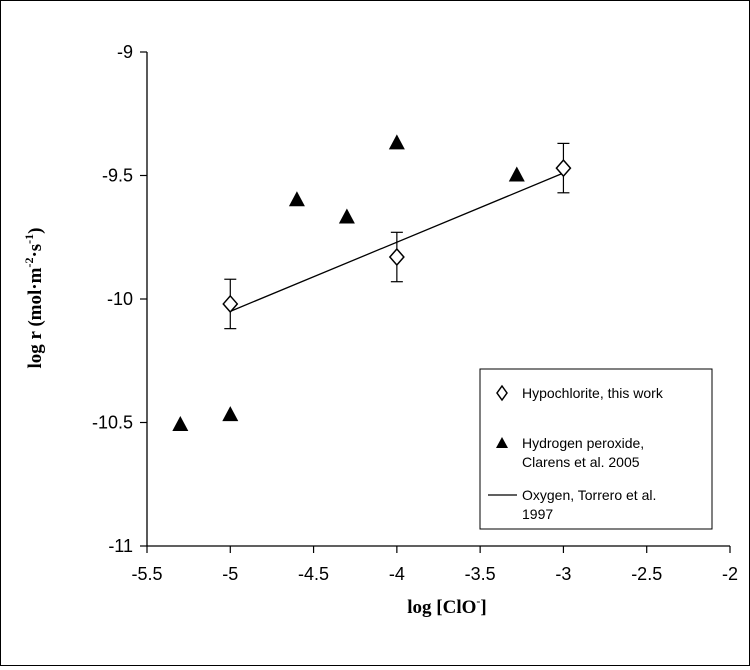 This screenshot has width=750, height=670. Describe the element at coordinates (730, 574) in the screenshot. I see `x-tick-label: -2` at that location.